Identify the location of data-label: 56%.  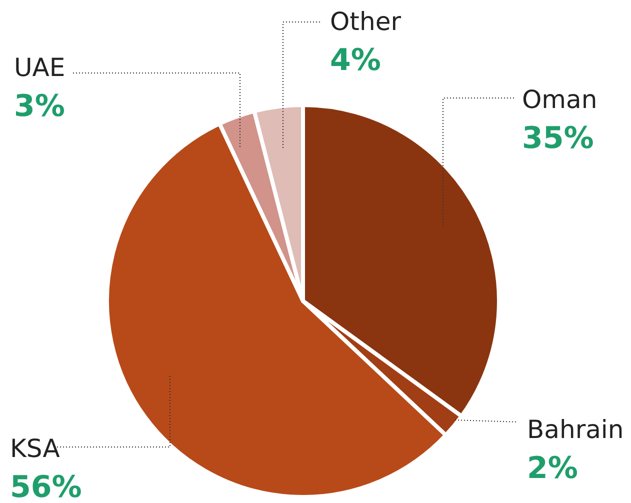
(46, 486).